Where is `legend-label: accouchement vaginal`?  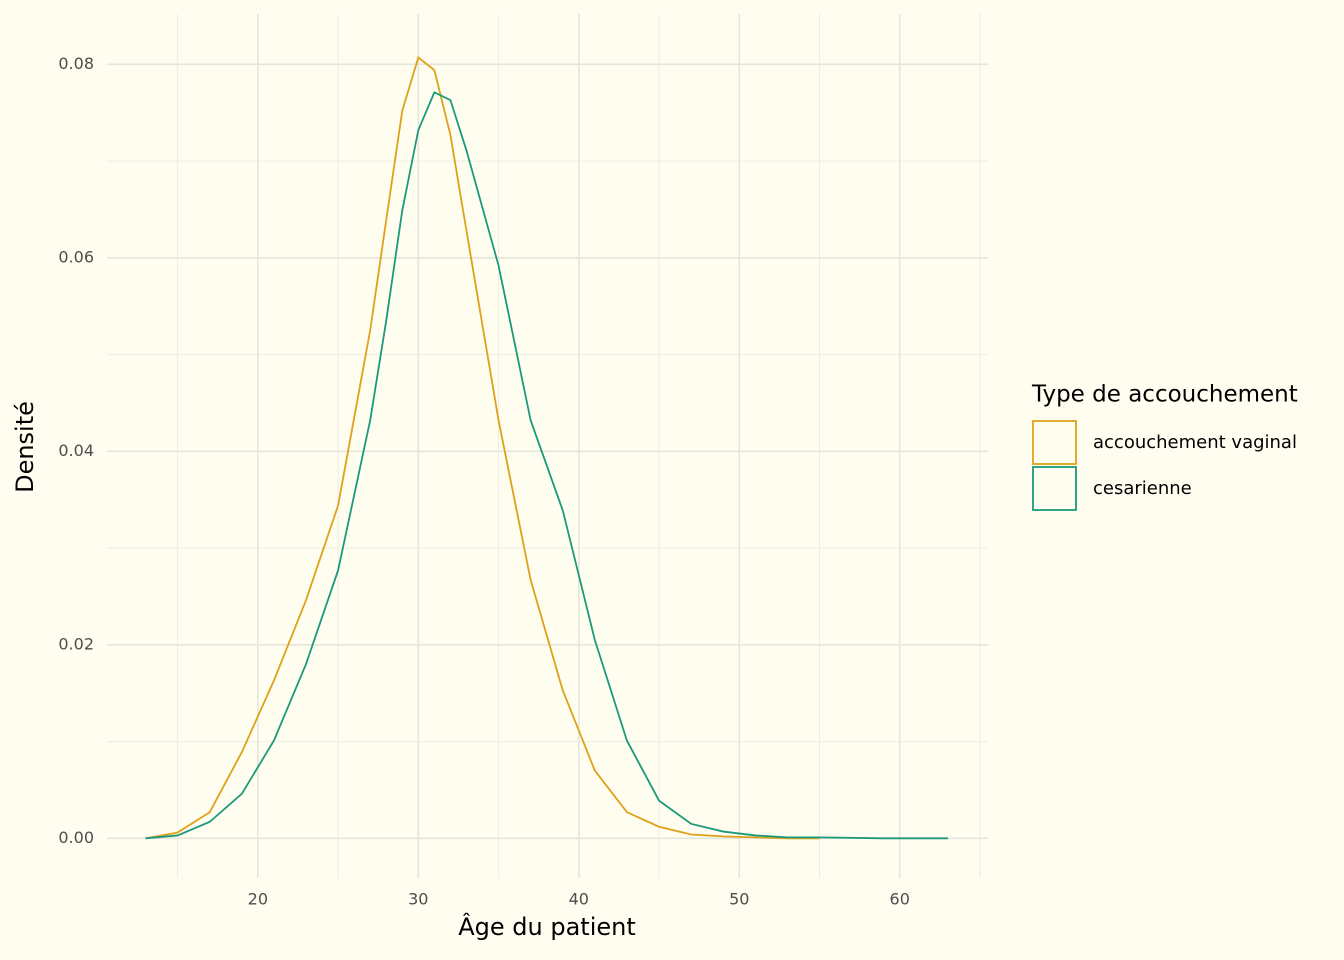 legend-label: accouchement vaginal is located at coordinates (1195, 442).